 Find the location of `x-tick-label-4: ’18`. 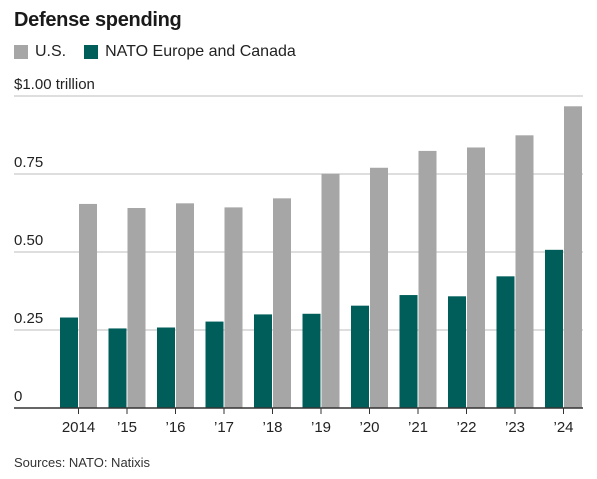

x-tick-label-4: ’18 is located at coordinates (272, 427).